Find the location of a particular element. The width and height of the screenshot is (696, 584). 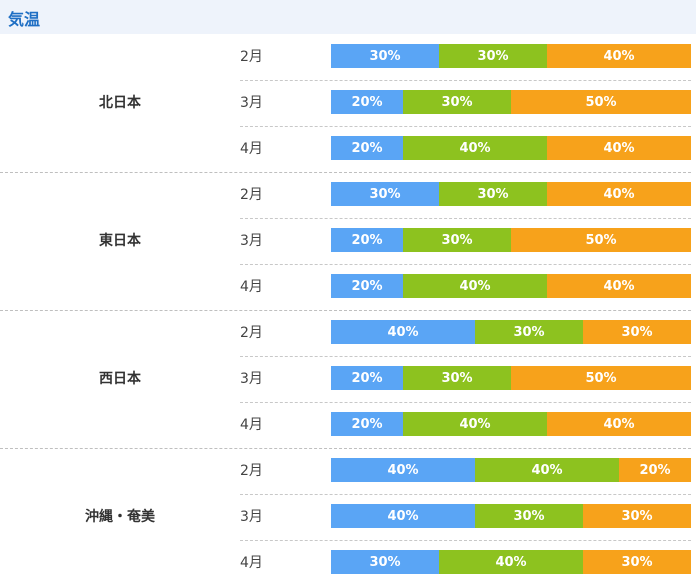

region-label: 西日本 is located at coordinates (120, 379).